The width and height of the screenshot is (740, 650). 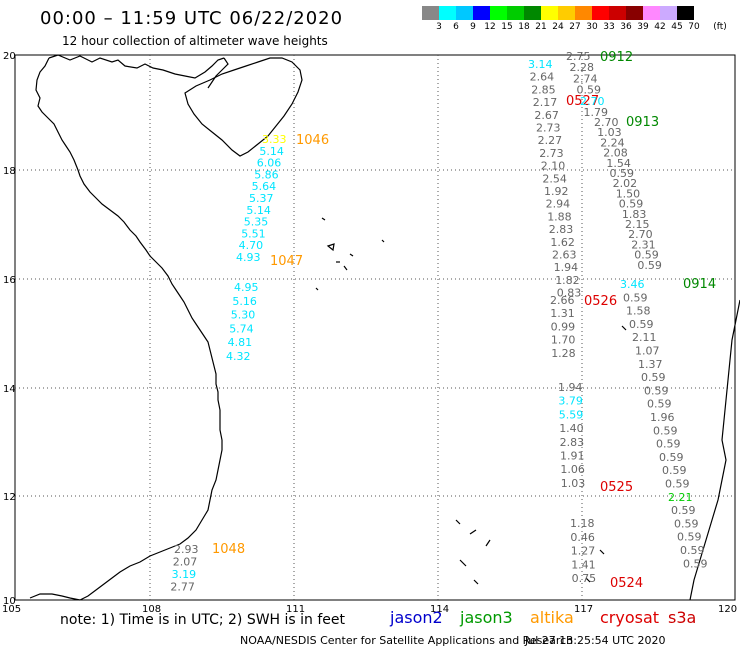 What do you see at coordinates (246, 287) in the screenshot?
I see `wave-height-value: 4.95` at bounding box center [246, 287].